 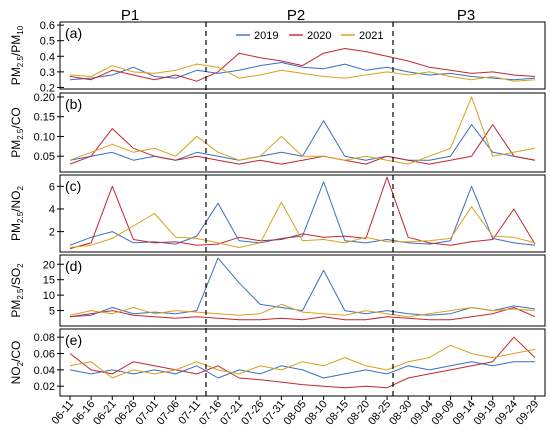 What do you see at coordinates (52, 187) in the screenshot?
I see `y-tick-label: 6` at bounding box center [52, 187].